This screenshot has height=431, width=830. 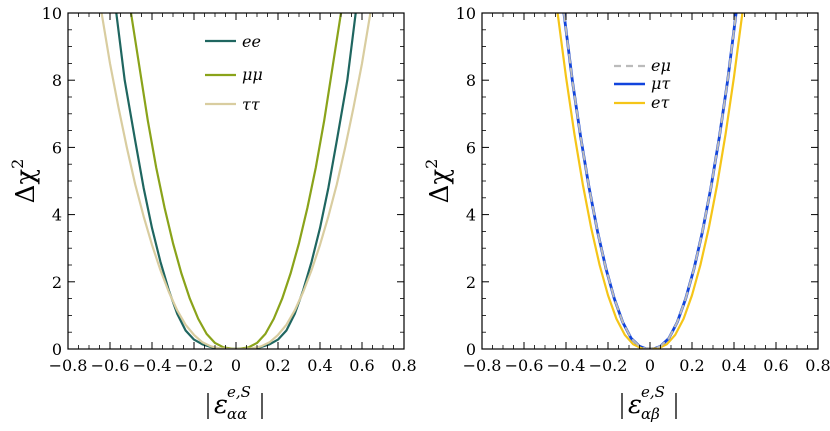 I want to click on legend-label-etau: eτ, so click(x=660, y=102).